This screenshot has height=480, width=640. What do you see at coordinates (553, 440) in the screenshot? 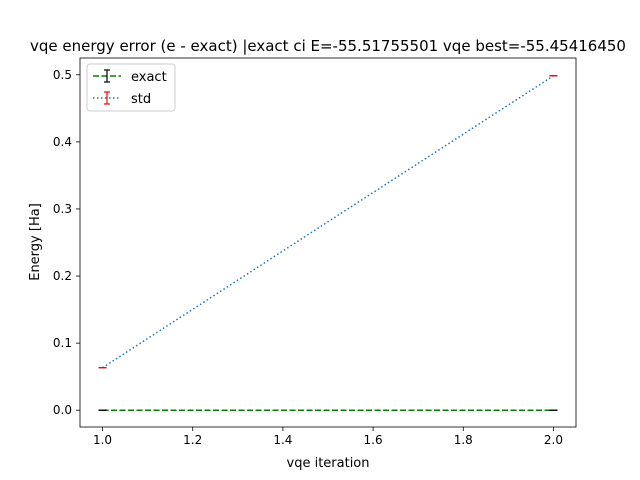
I see `x-tick-label: 2.0` at bounding box center [553, 440].